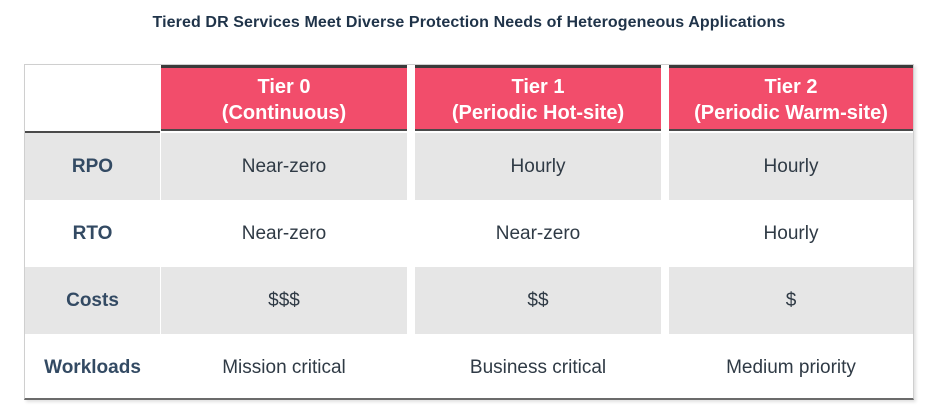  I want to click on row-label: Workloads, so click(92, 367).